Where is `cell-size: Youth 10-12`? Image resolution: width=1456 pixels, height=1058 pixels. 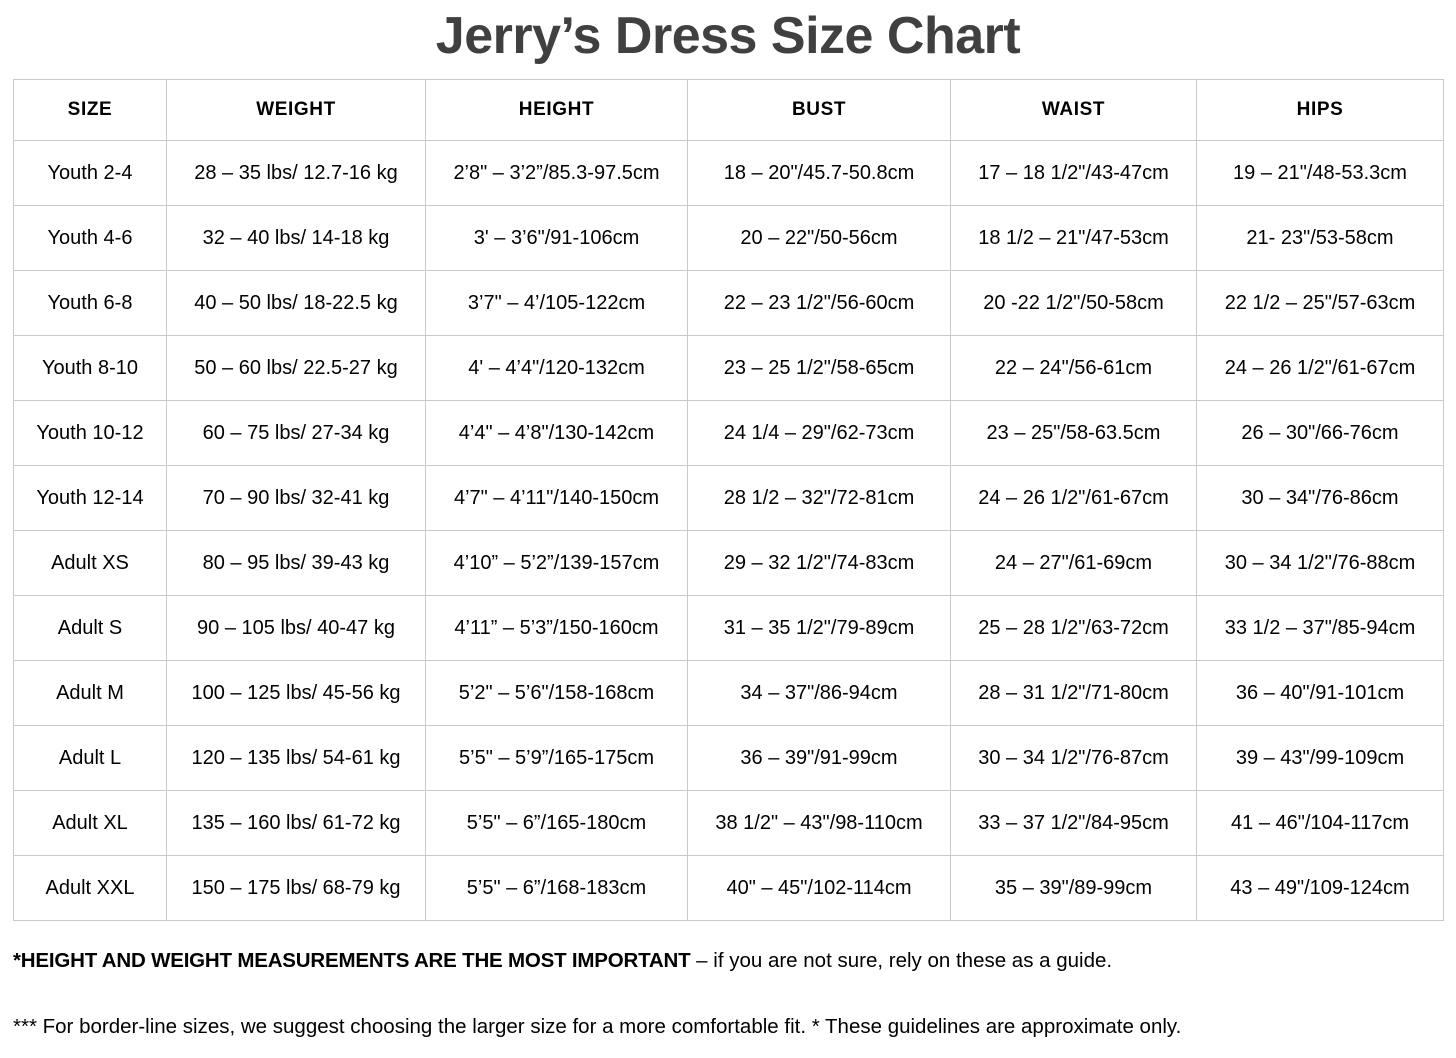
cell-size: Youth 10-12 is located at coordinates (90, 433).